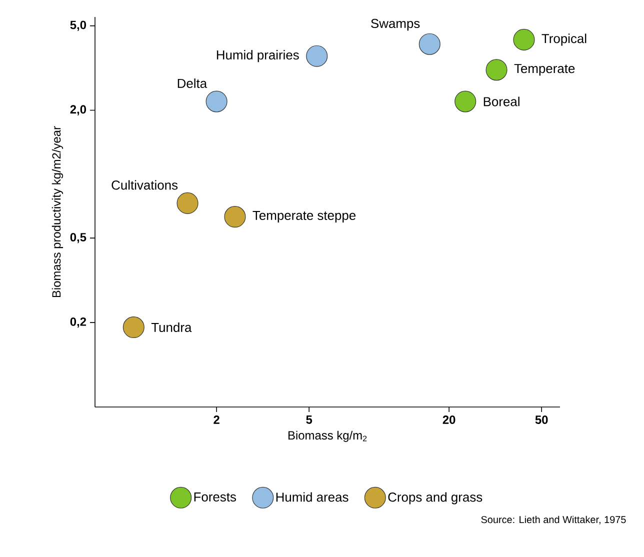  Describe the element at coordinates (78, 238) in the screenshot. I see `y-tick-label: 0,5` at that location.